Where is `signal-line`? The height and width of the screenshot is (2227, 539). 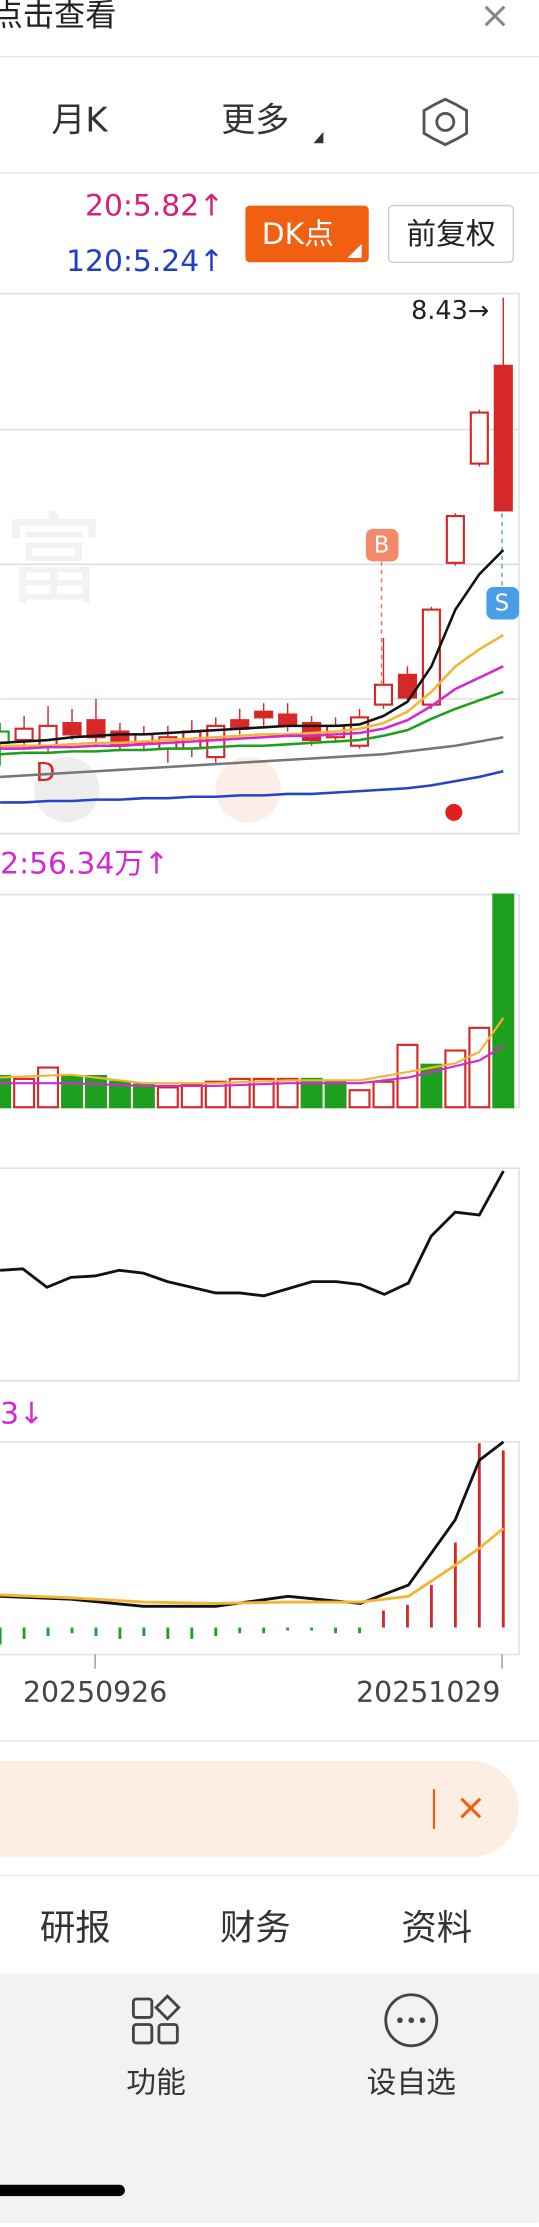 signal-line is located at coordinates (252, 1566).